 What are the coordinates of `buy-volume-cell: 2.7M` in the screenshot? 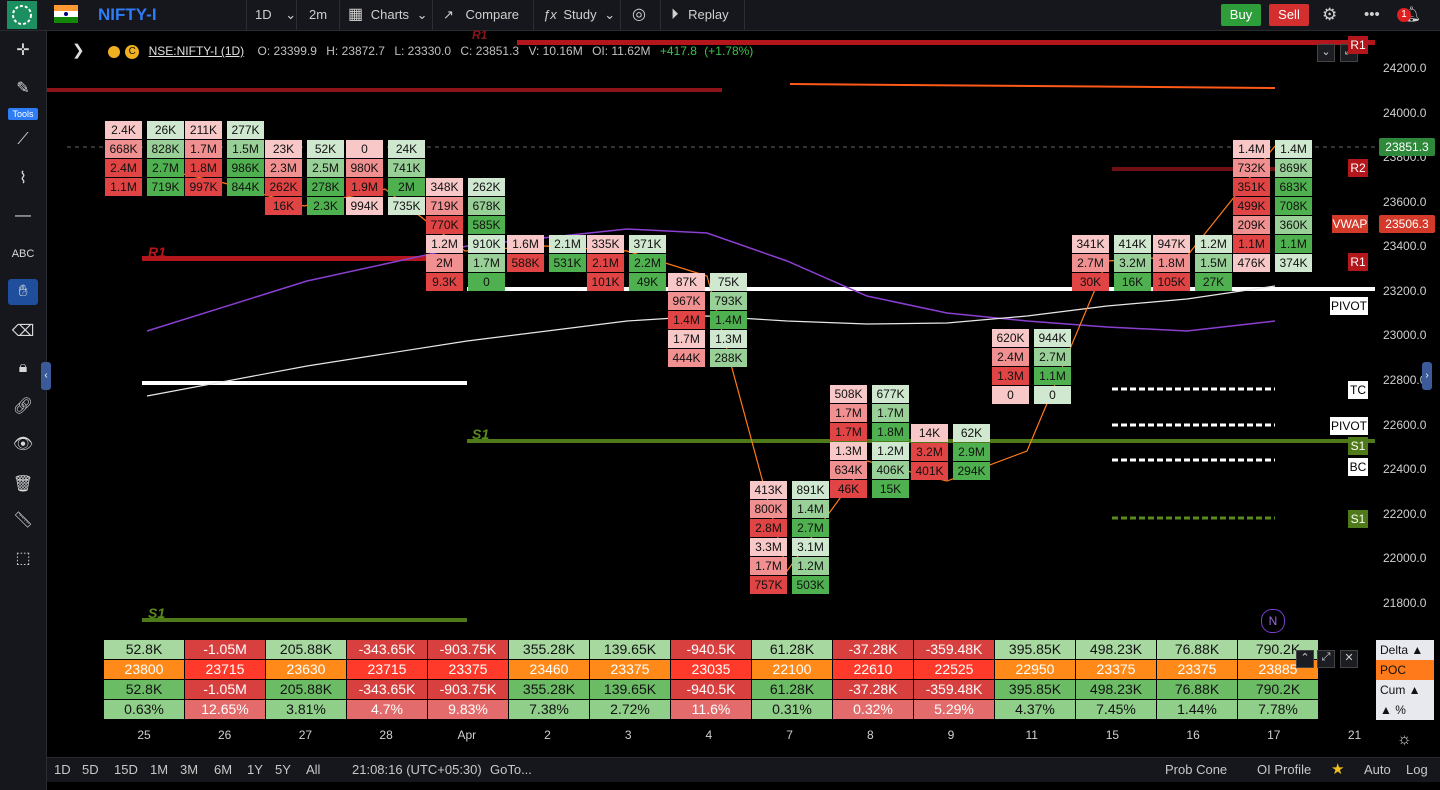 It's located at (810, 528).